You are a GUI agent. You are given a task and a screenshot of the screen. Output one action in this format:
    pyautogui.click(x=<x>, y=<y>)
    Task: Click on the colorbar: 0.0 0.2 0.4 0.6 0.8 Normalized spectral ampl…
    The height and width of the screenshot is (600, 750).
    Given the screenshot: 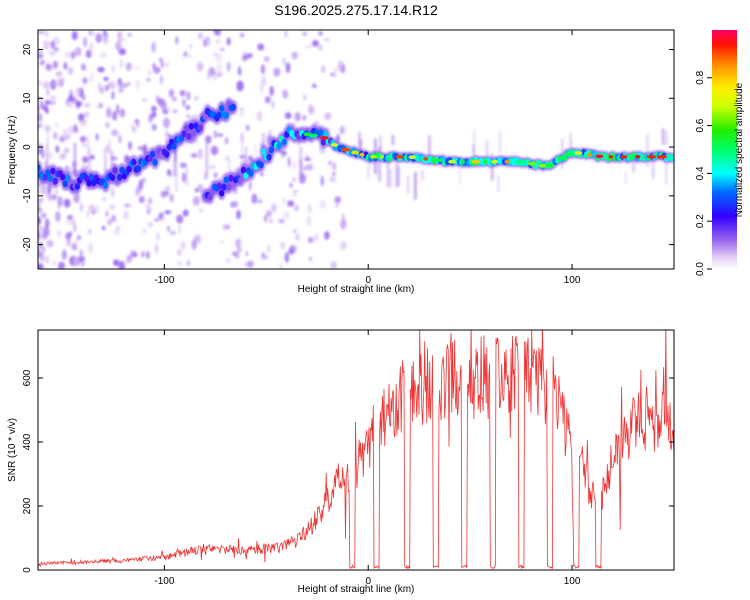 What is the action you would take?
    pyautogui.click(x=720, y=153)
    